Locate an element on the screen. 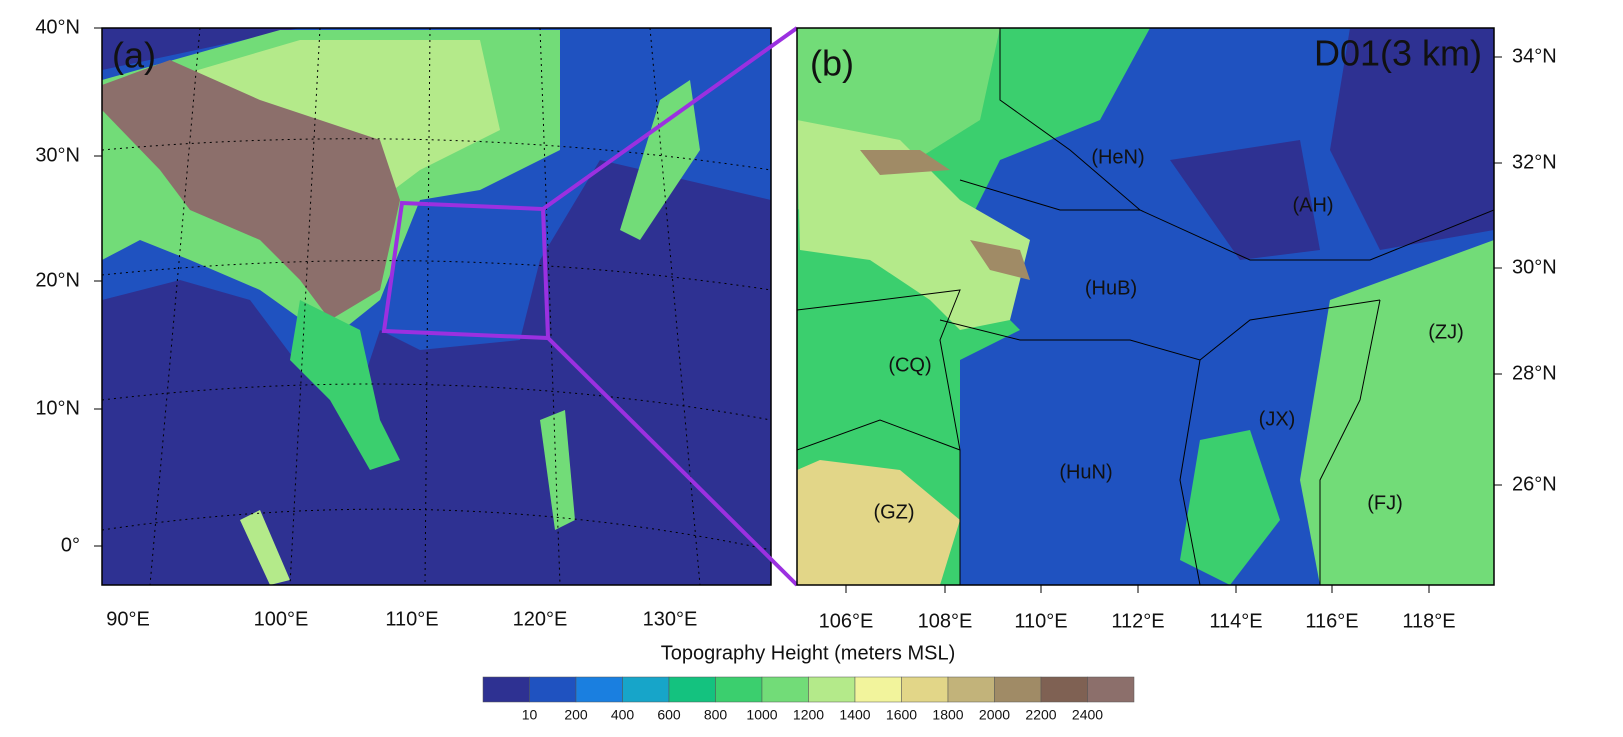 This screenshot has height=737, width=1623. colorbar-label: 200 is located at coordinates (576, 715).